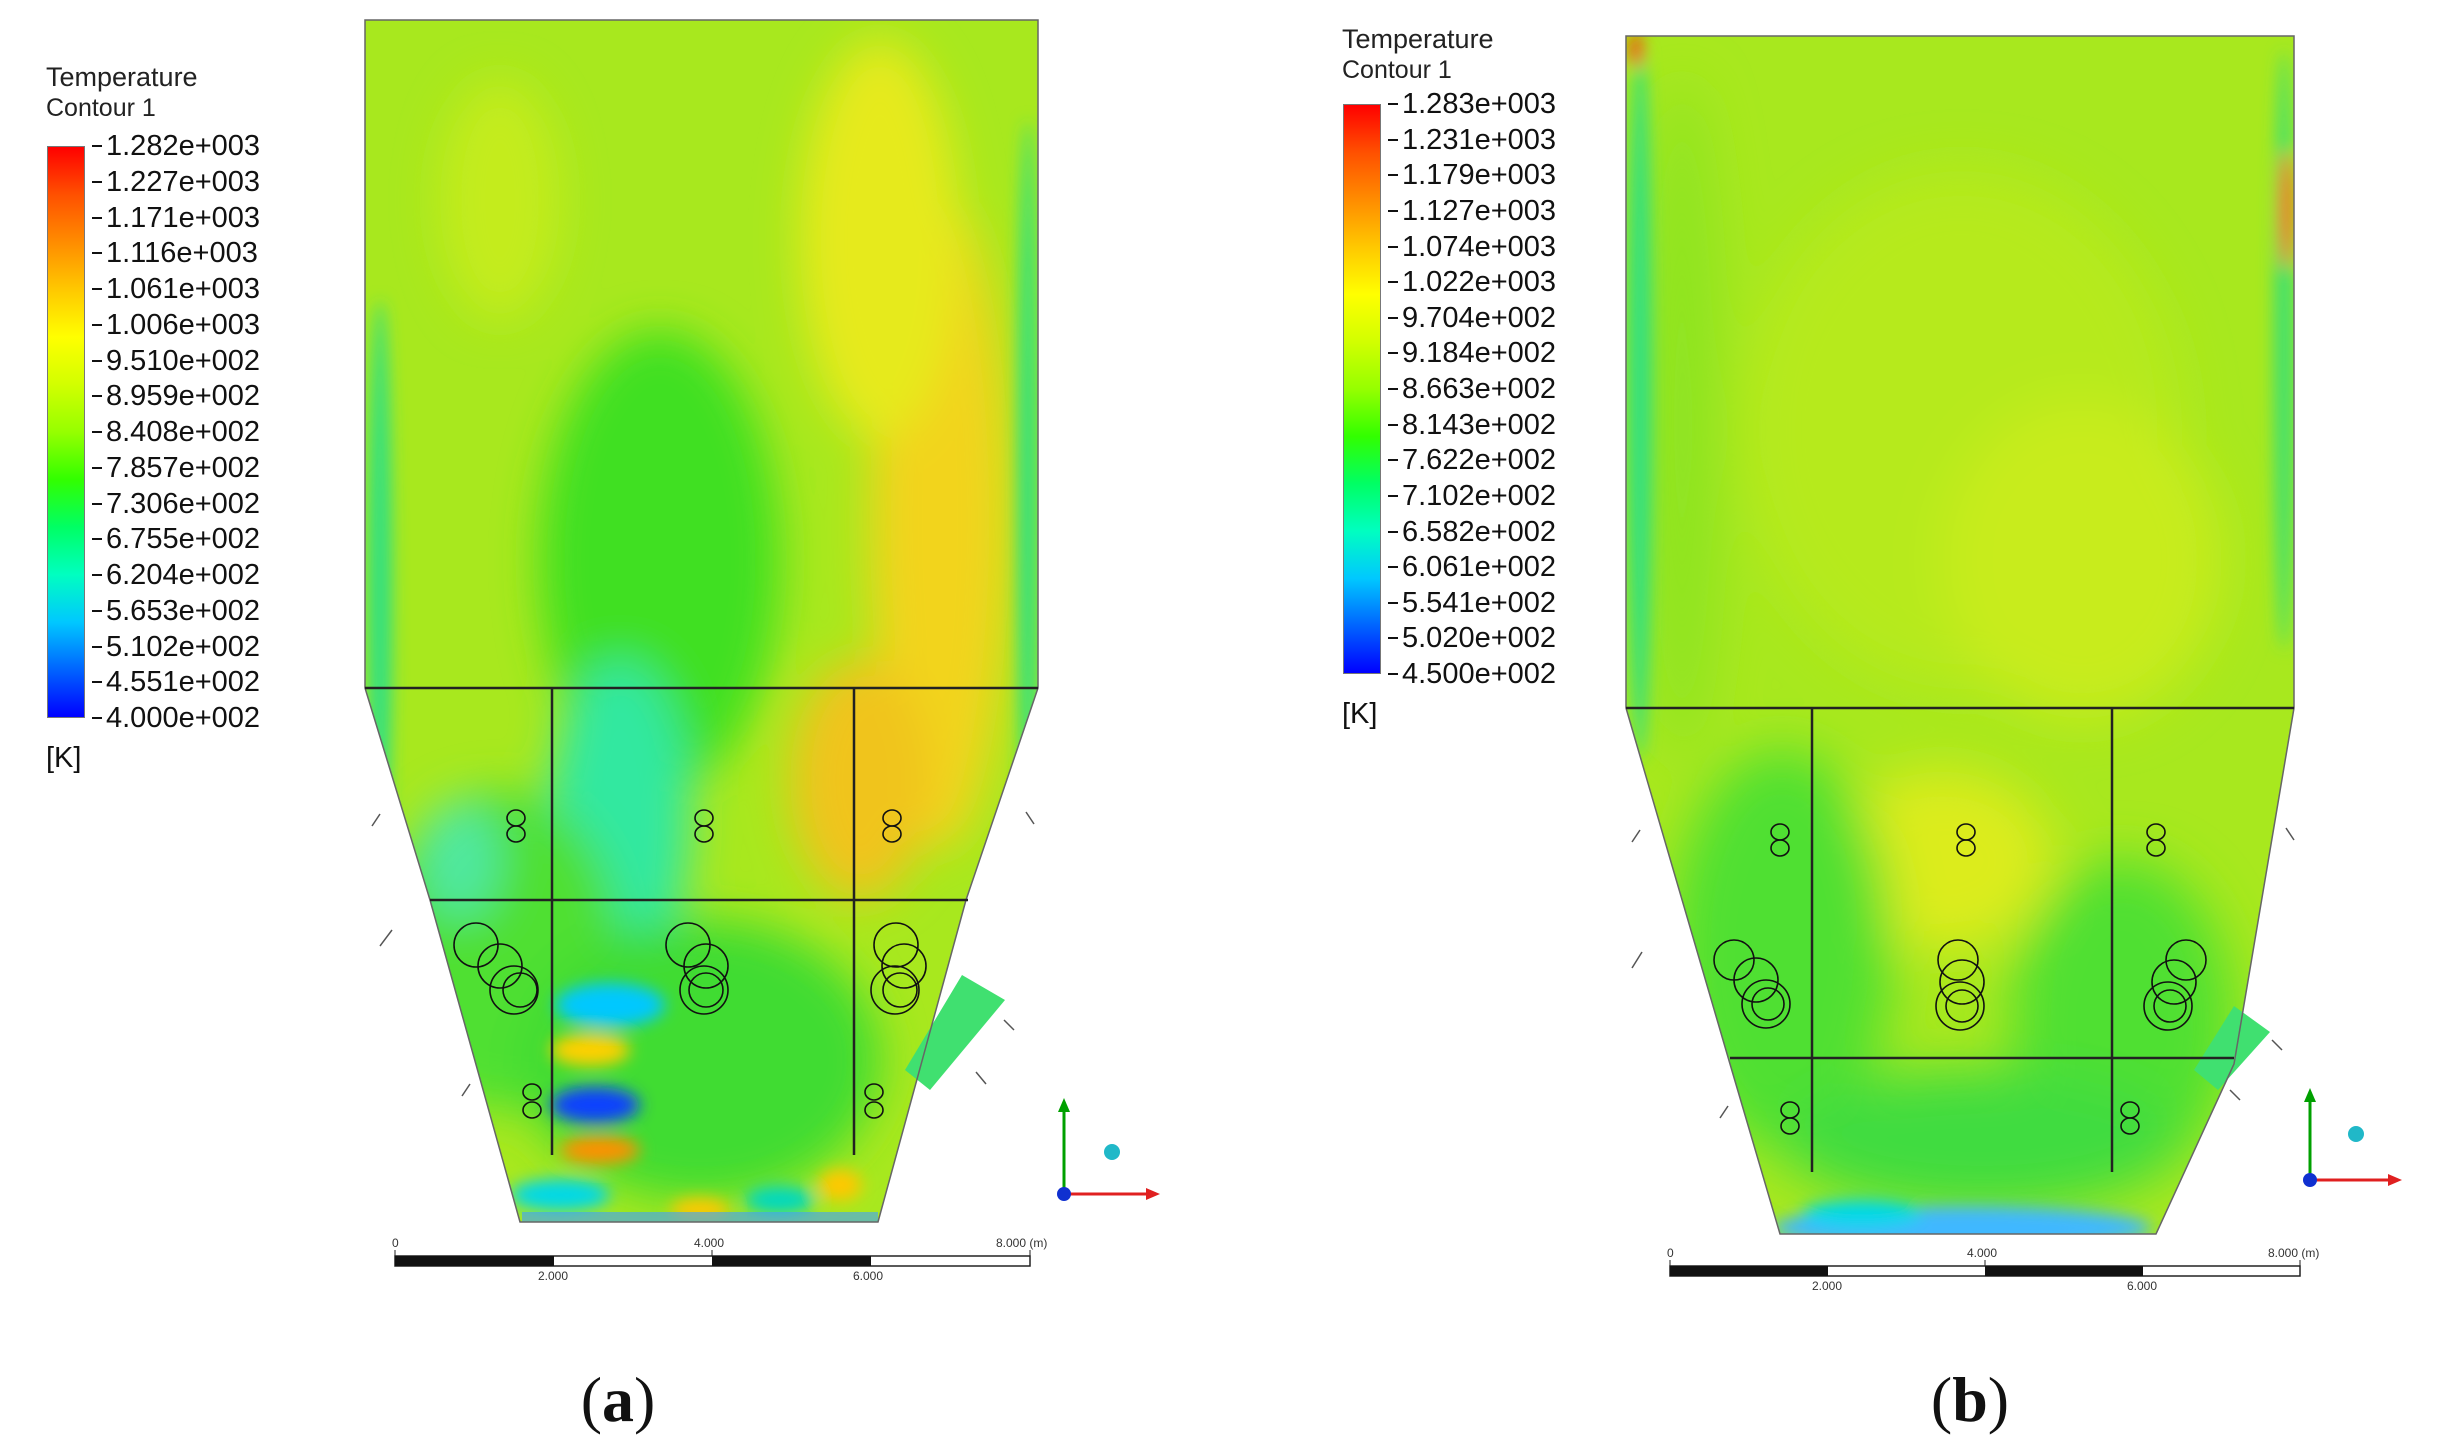 The width and height of the screenshot is (2445, 1444). Describe the element at coordinates (1472, 210) in the screenshot. I see `colorbar-tick-label: 1.127e+003` at that location.